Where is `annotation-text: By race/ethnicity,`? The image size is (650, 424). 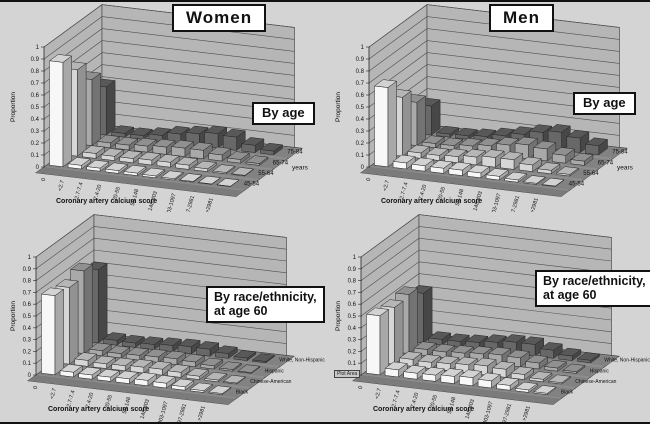 annotation-text: By race/ethnicity, is located at coordinates (594, 281).